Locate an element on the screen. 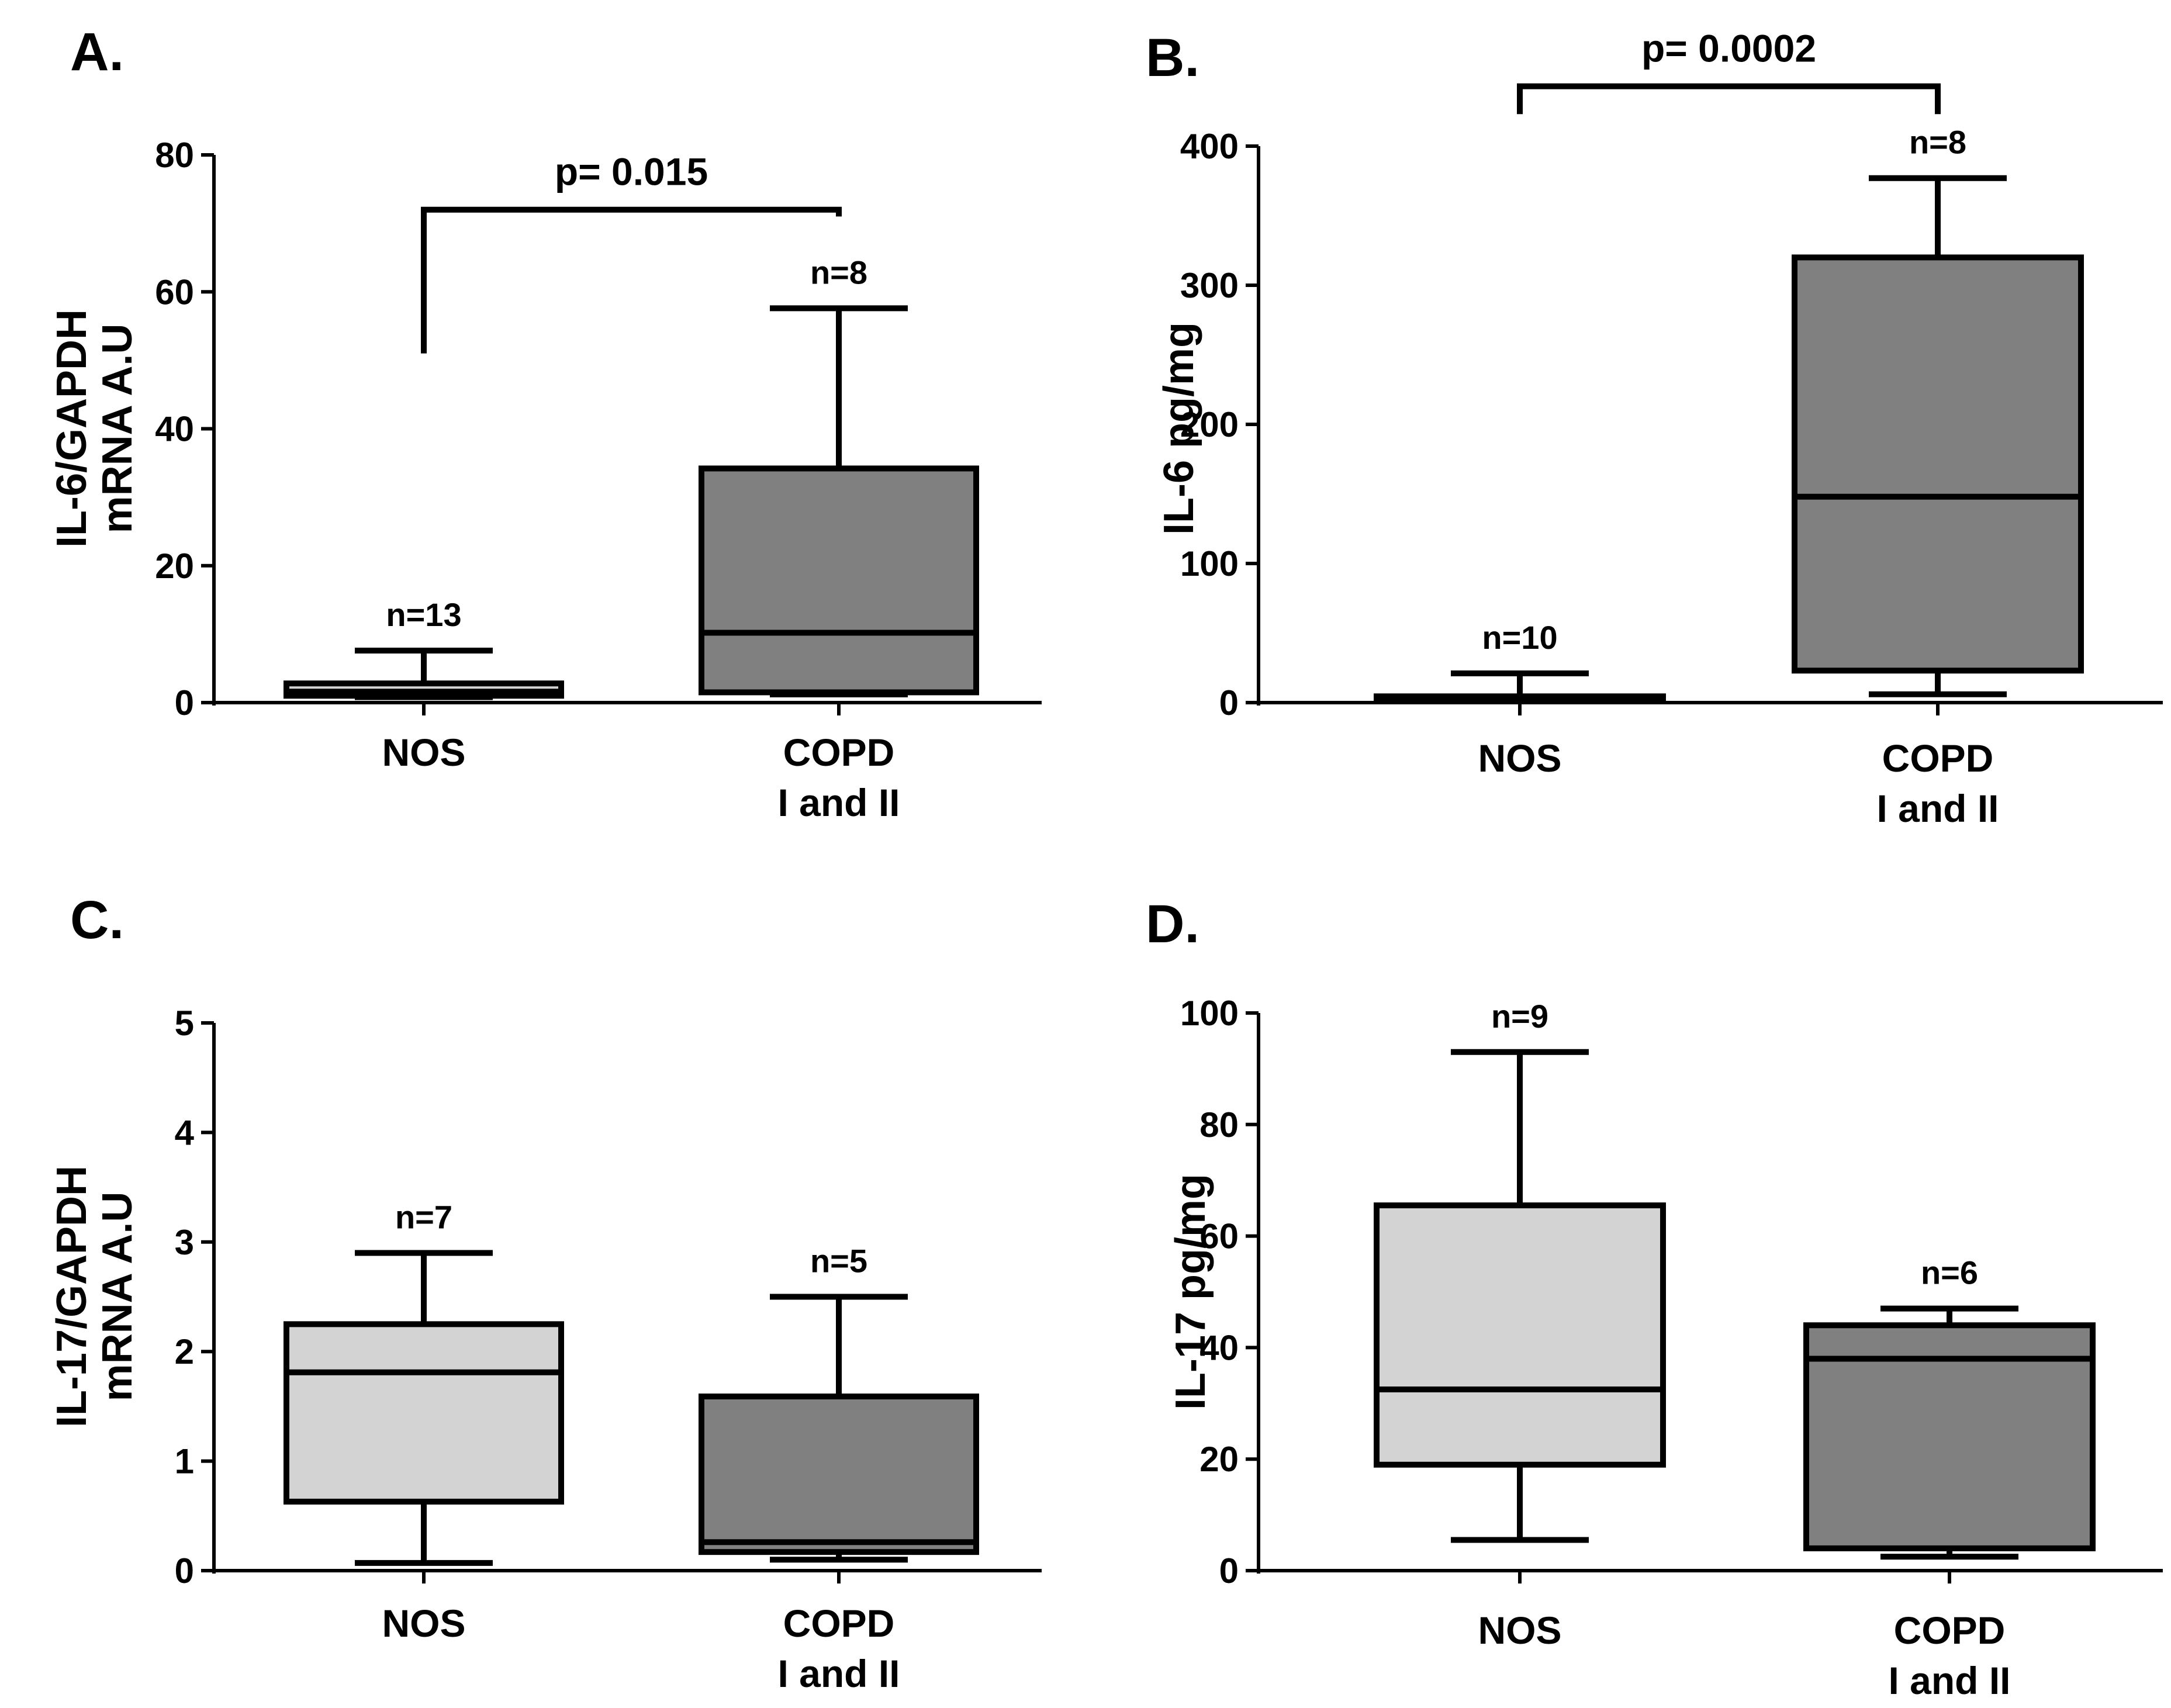 Image resolution: width=2171 pixels, height=1708 pixels. sample-size-label: n=7 is located at coordinates (423, 1217).